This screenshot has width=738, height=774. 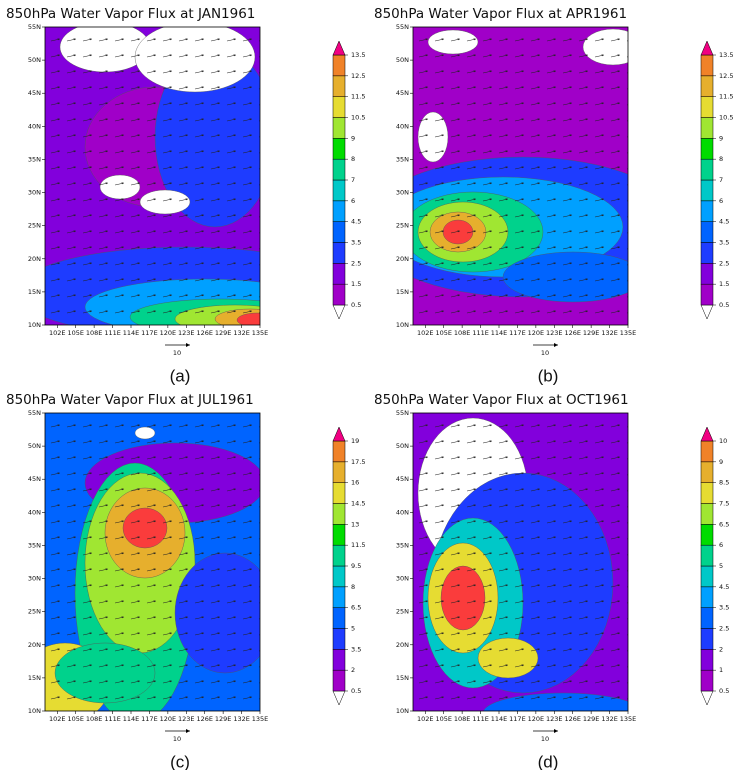 I want to click on lat-tick-label: 20N, so click(x=402, y=645).